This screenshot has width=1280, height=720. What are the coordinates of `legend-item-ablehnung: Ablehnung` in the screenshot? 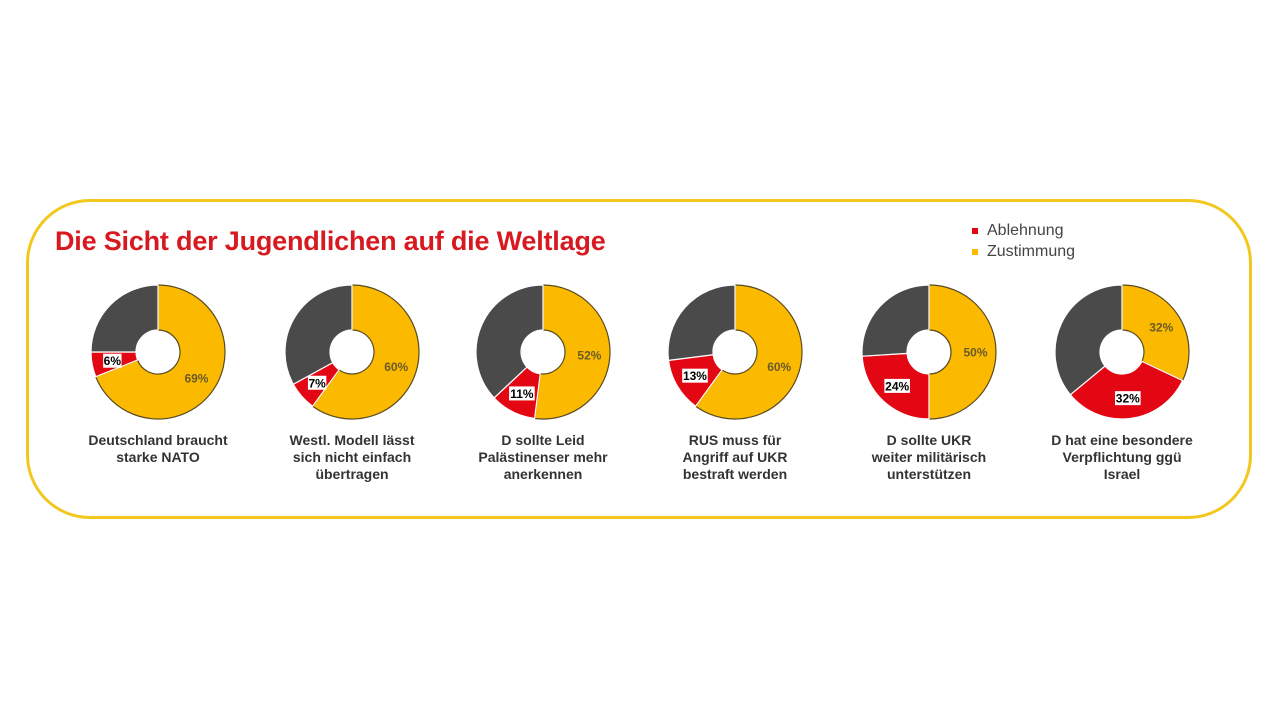 It's located at (1023, 230).